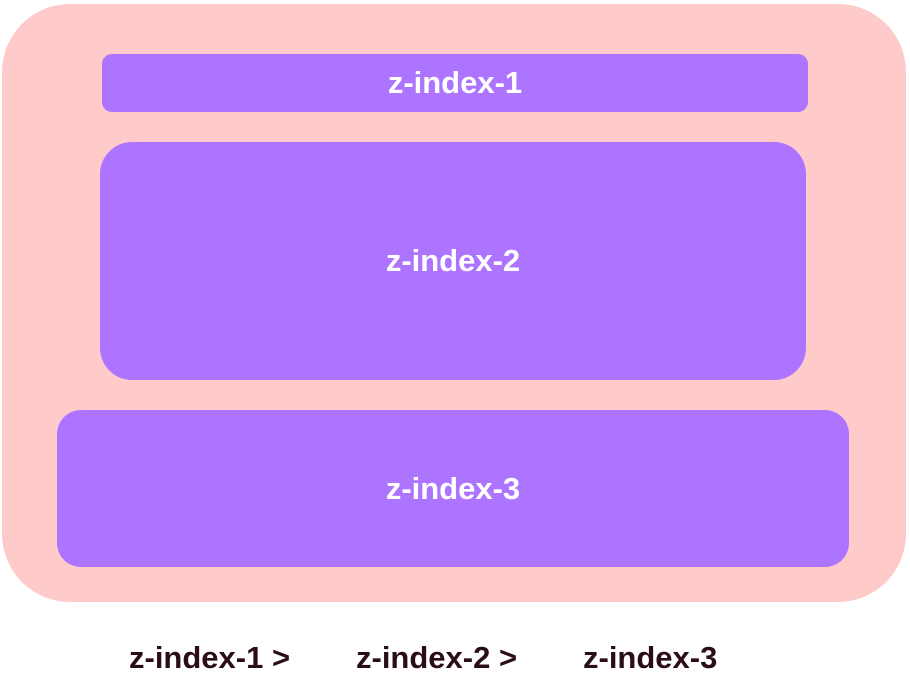  I want to click on layer-label: z-index-2, so click(453, 260).